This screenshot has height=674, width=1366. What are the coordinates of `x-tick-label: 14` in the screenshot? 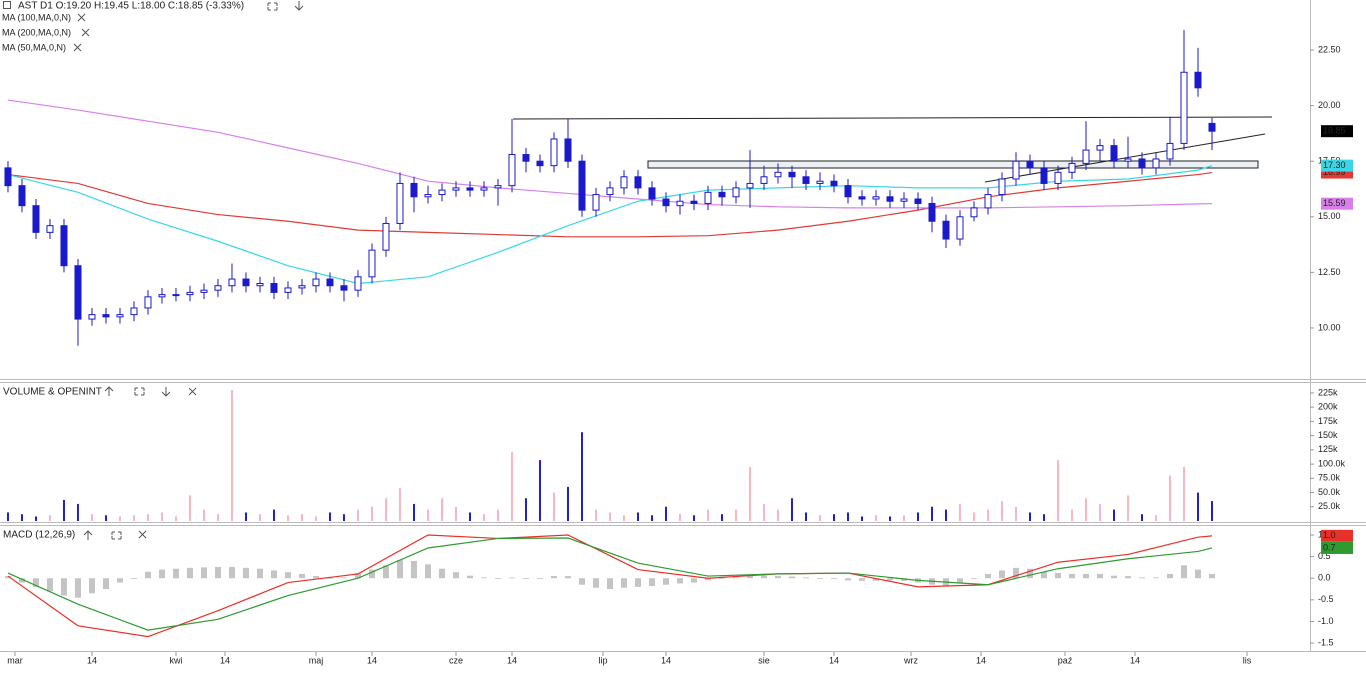 It's located at (834, 660).